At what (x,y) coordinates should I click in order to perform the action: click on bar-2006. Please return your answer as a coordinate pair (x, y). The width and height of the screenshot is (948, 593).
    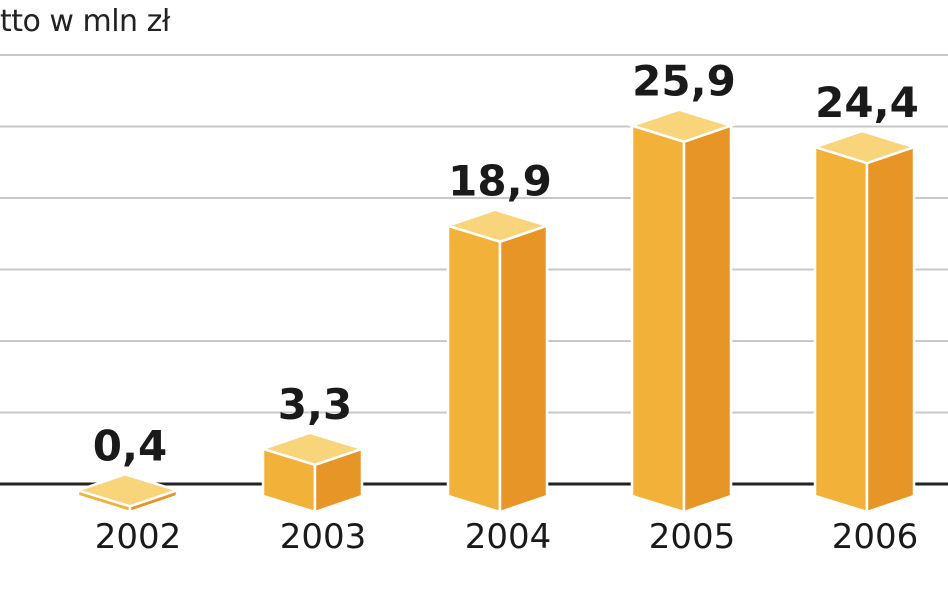
    Looking at the image, I should click on (864, 321).